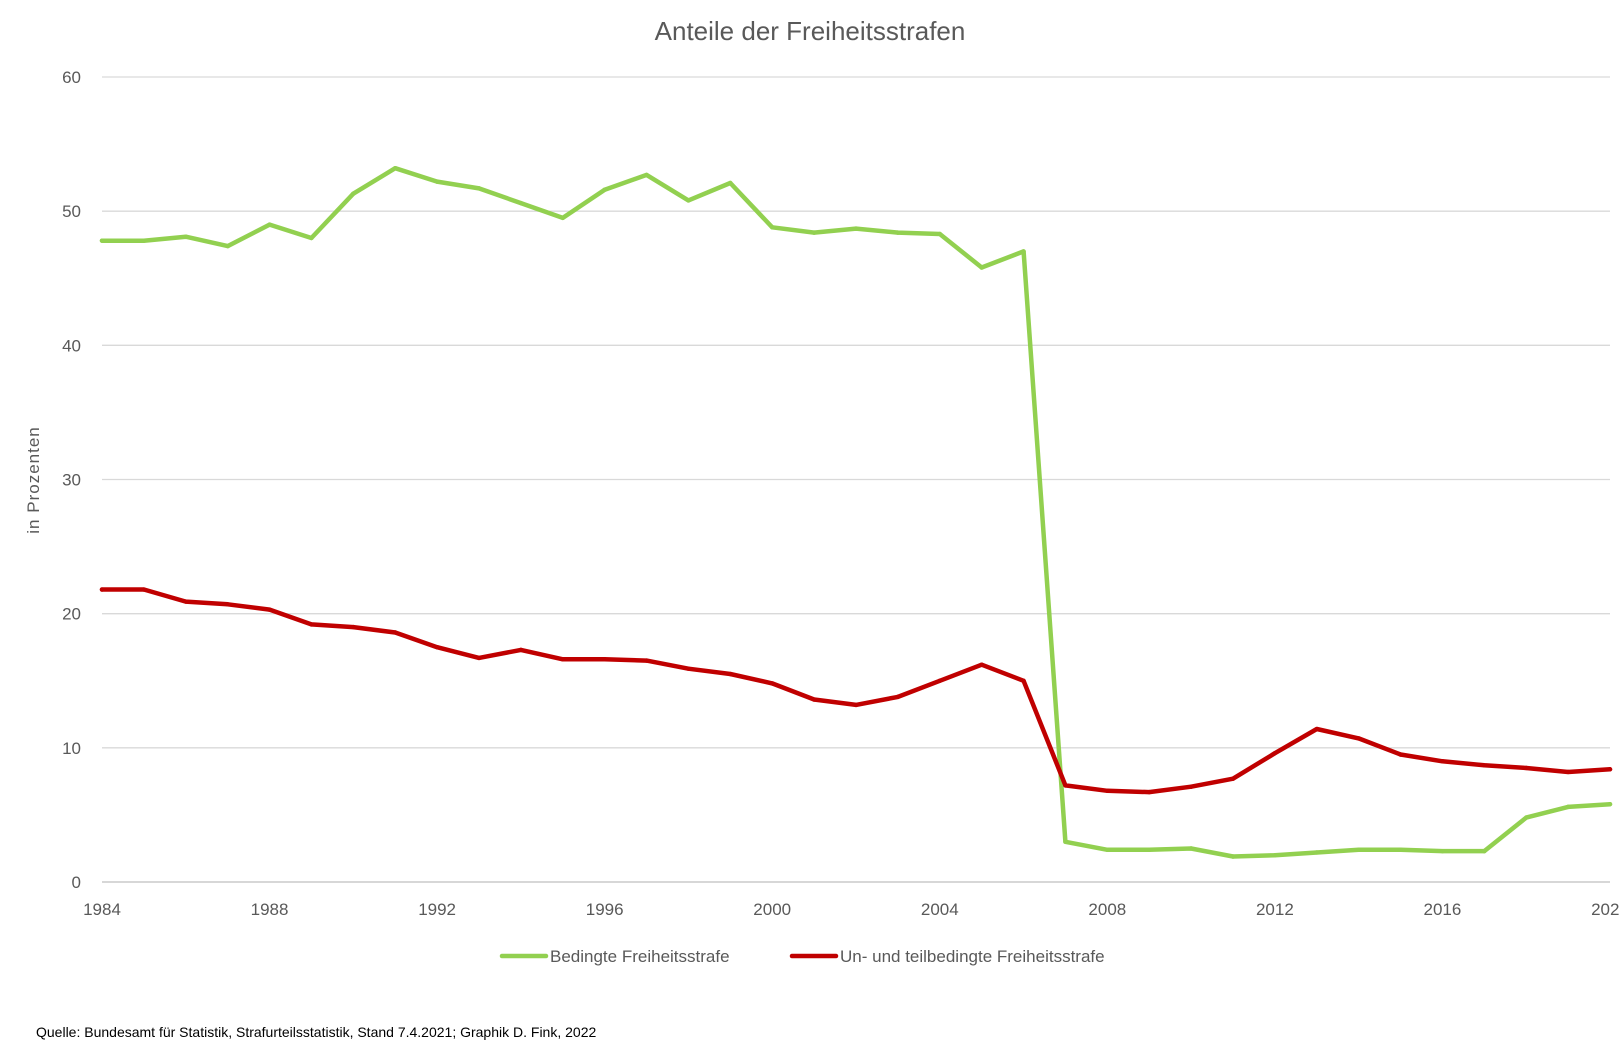 Image resolution: width=1620 pixels, height=1061 pixels. I want to click on x-tick-label: 2012, so click(1275, 909).